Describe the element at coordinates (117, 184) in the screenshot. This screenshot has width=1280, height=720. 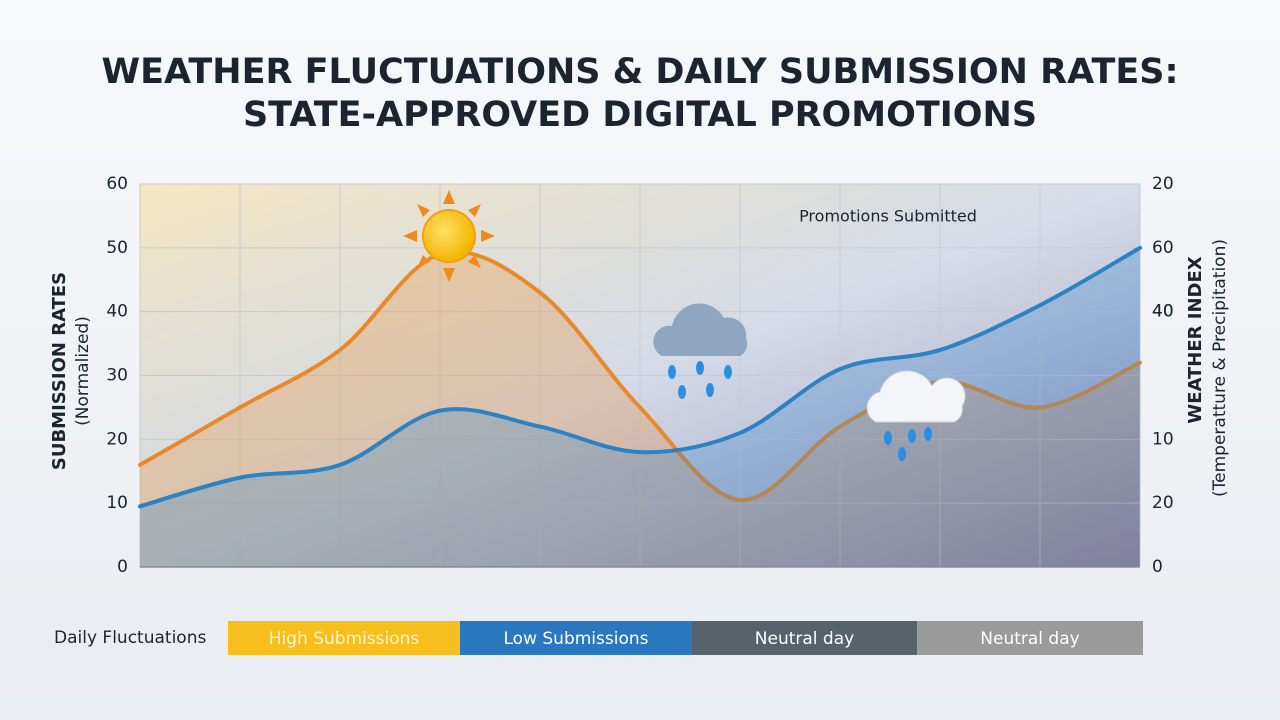
I see `y-tick-label: 60` at that location.